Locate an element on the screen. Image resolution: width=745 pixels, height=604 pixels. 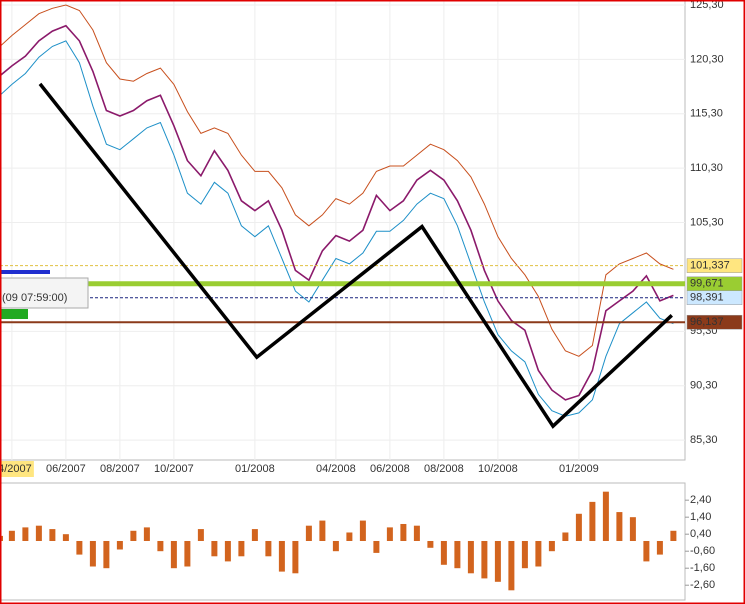
y-tick-label: -2,60 is located at coordinates (702, 585).